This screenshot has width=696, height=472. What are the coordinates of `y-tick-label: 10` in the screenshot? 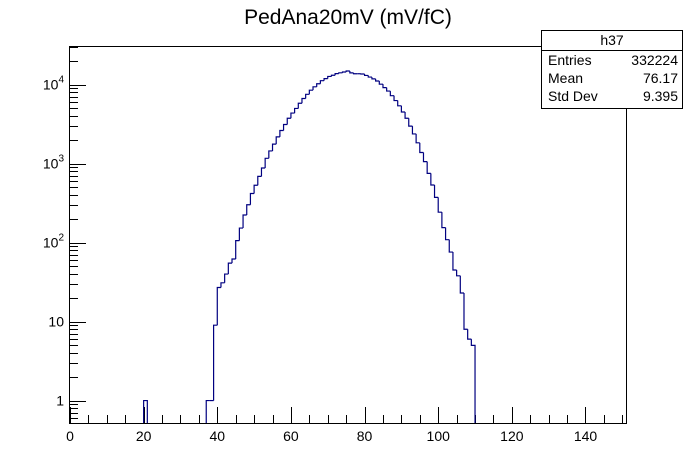 It's located at (56, 322).